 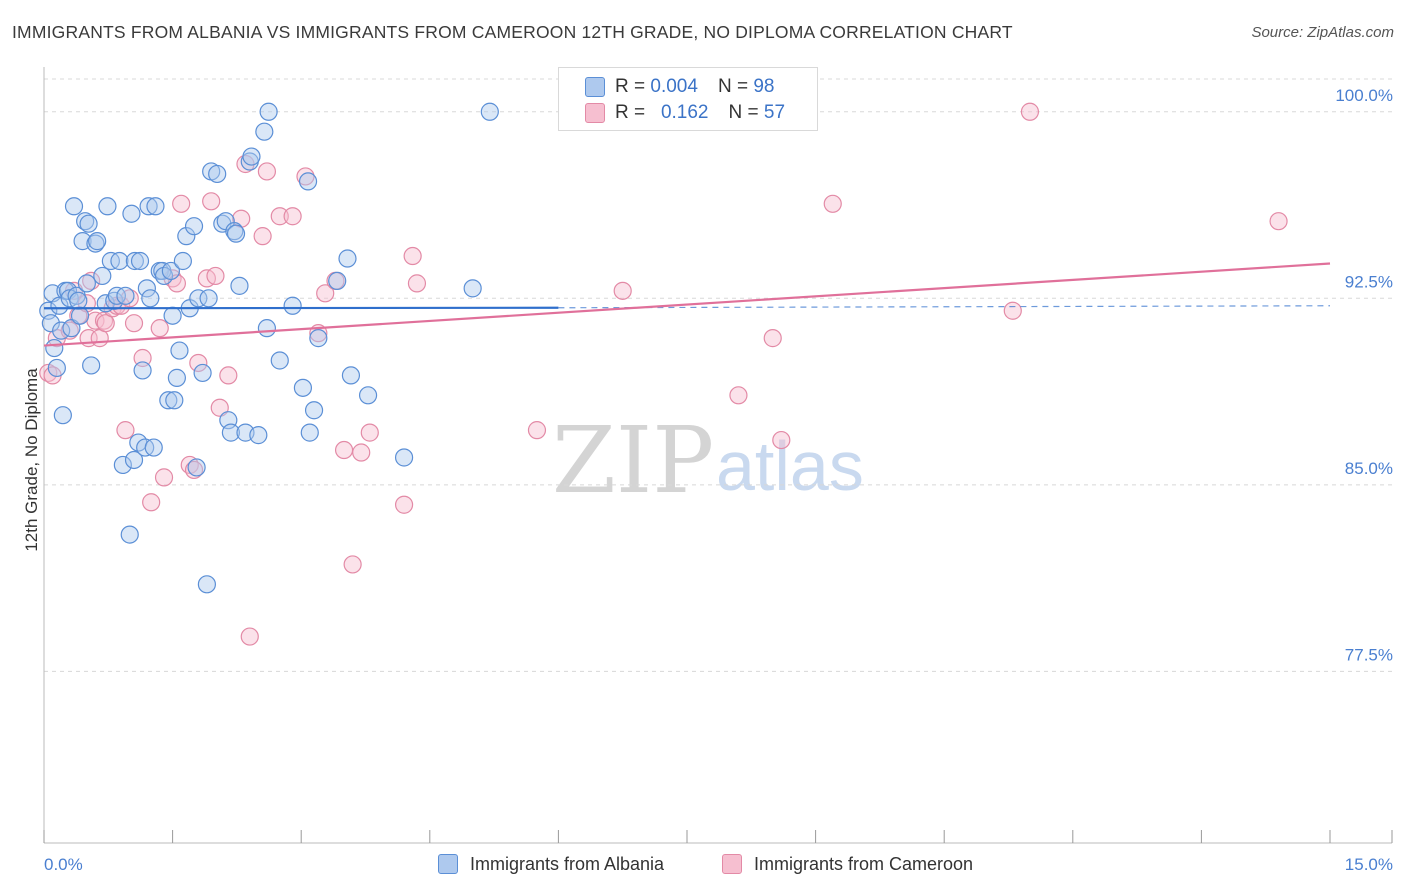 I want to click on legend-row-cameroon: R = 0.162 N = 57, so click(x=685, y=113).